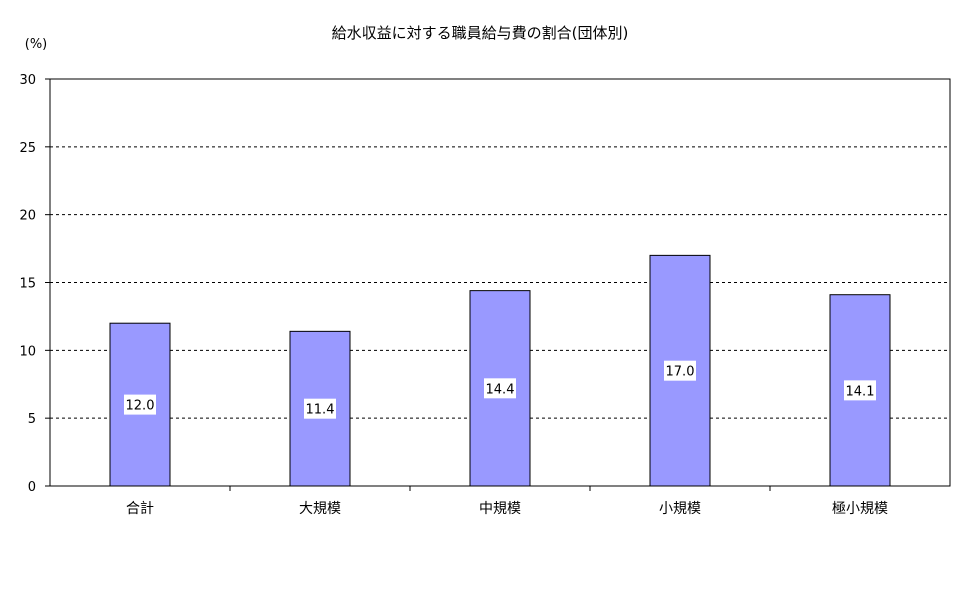  Describe the element at coordinates (27, 216) in the screenshot. I see `y-tick-label: 20` at that location.